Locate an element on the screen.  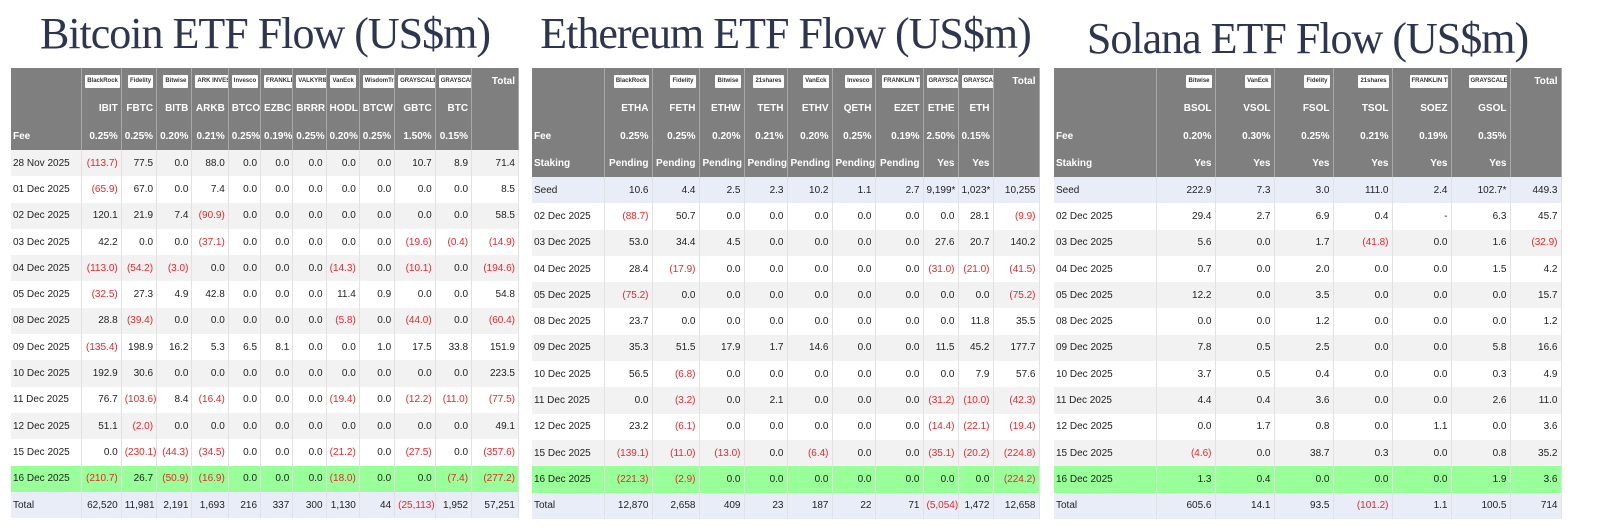
flow-value: 0.9 is located at coordinates (377, 294).